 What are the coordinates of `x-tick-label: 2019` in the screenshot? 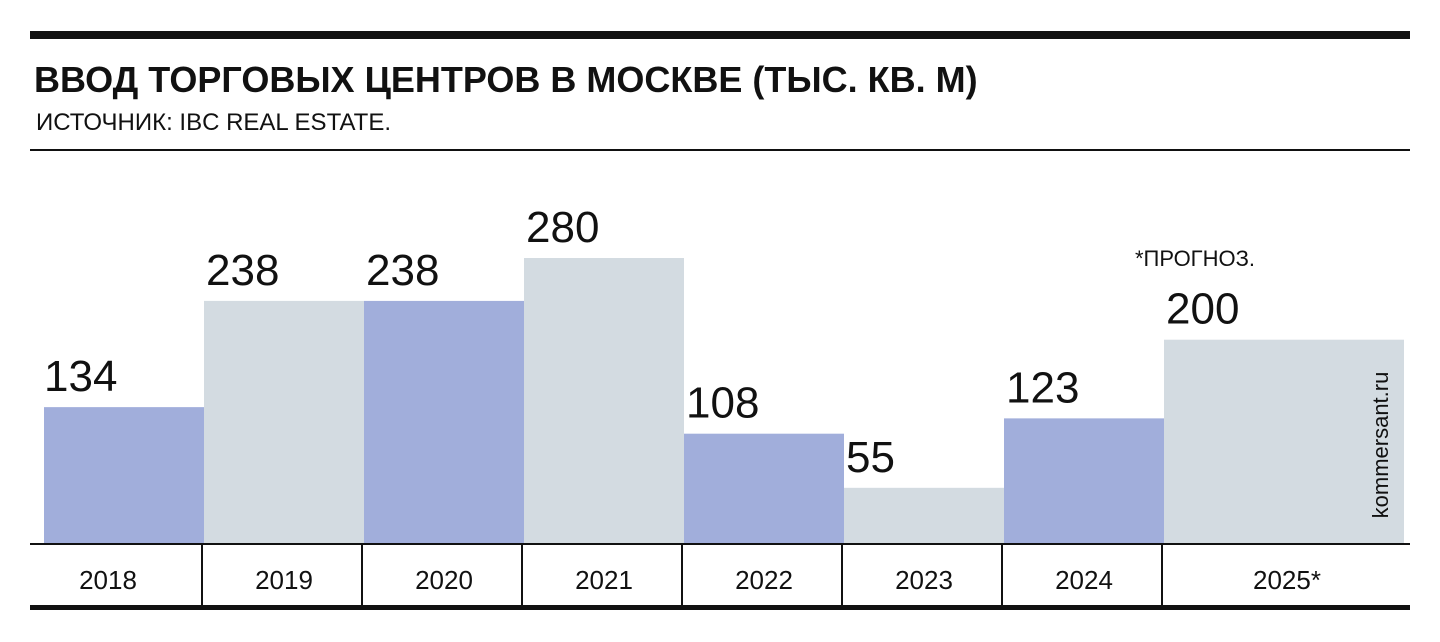 It's located at (284, 580).